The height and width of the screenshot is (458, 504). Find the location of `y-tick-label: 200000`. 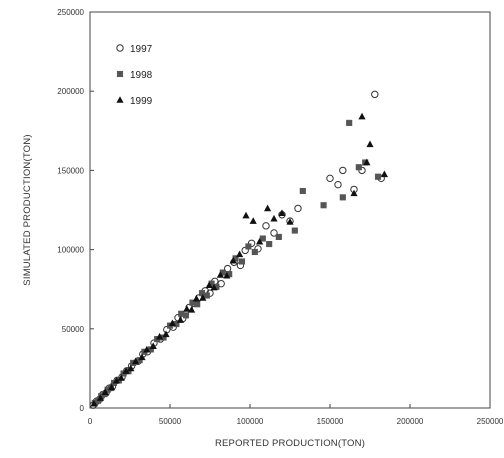

y-tick-label: 200000 is located at coordinates (70, 91).